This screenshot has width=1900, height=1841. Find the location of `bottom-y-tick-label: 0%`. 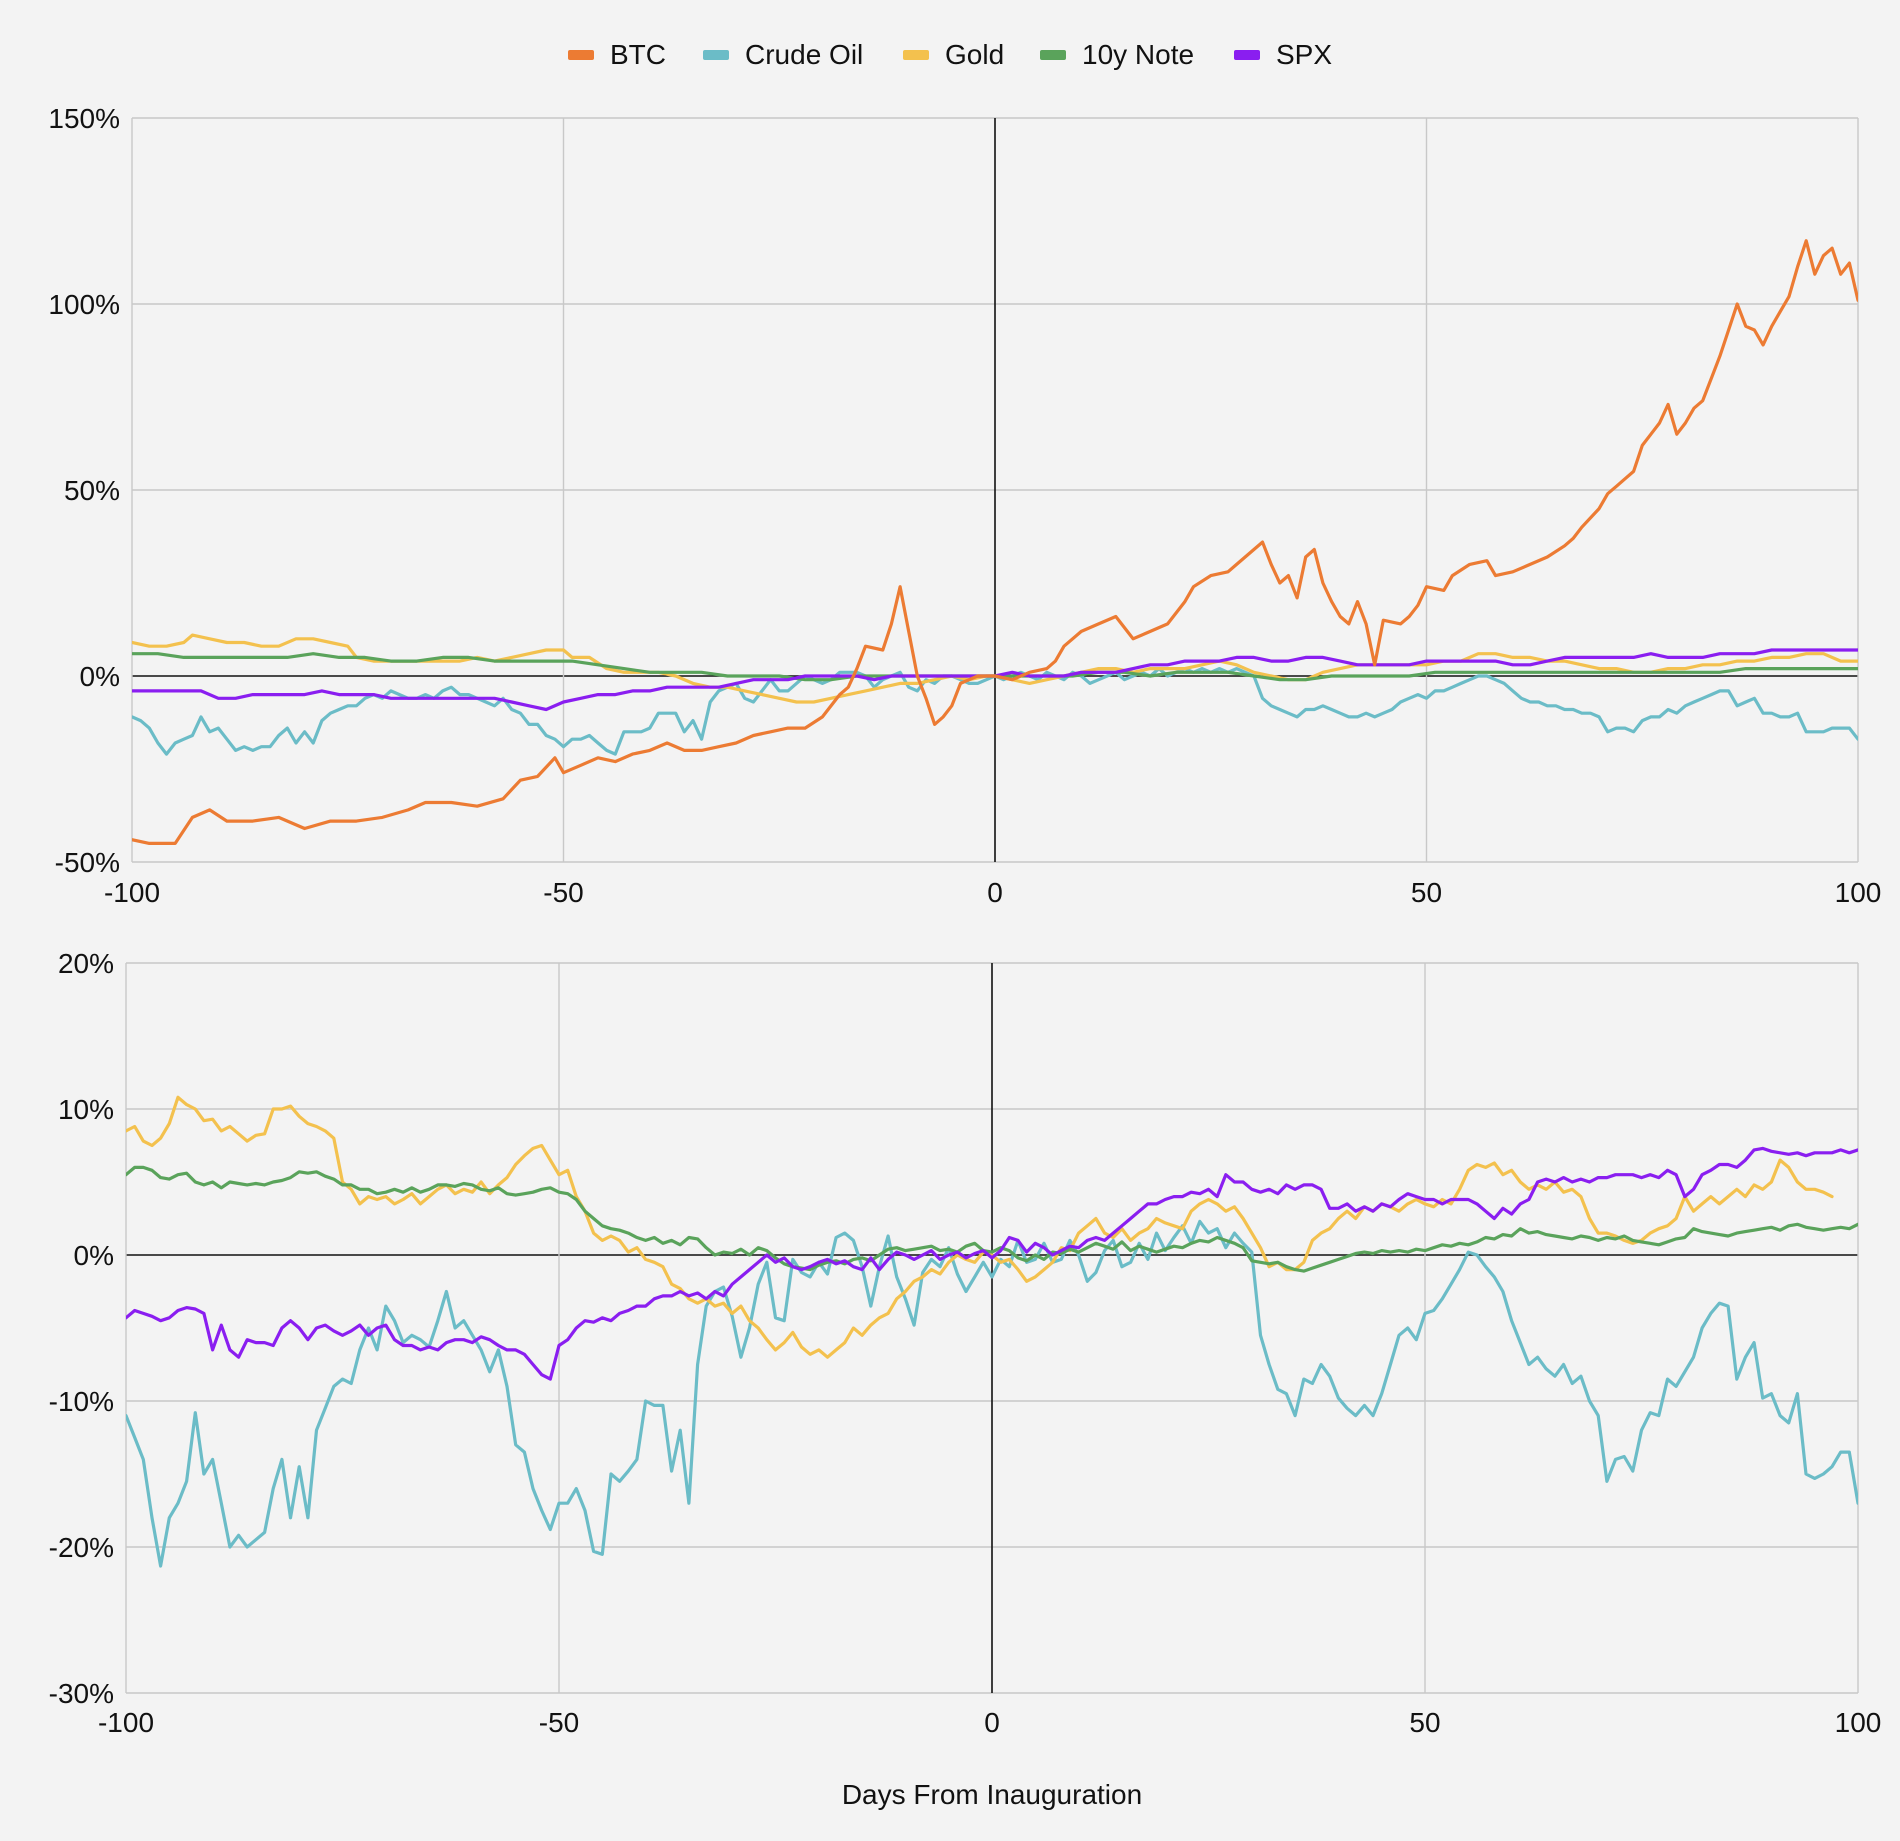

bottom-y-tick-label: 0% is located at coordinates (94, 1255).